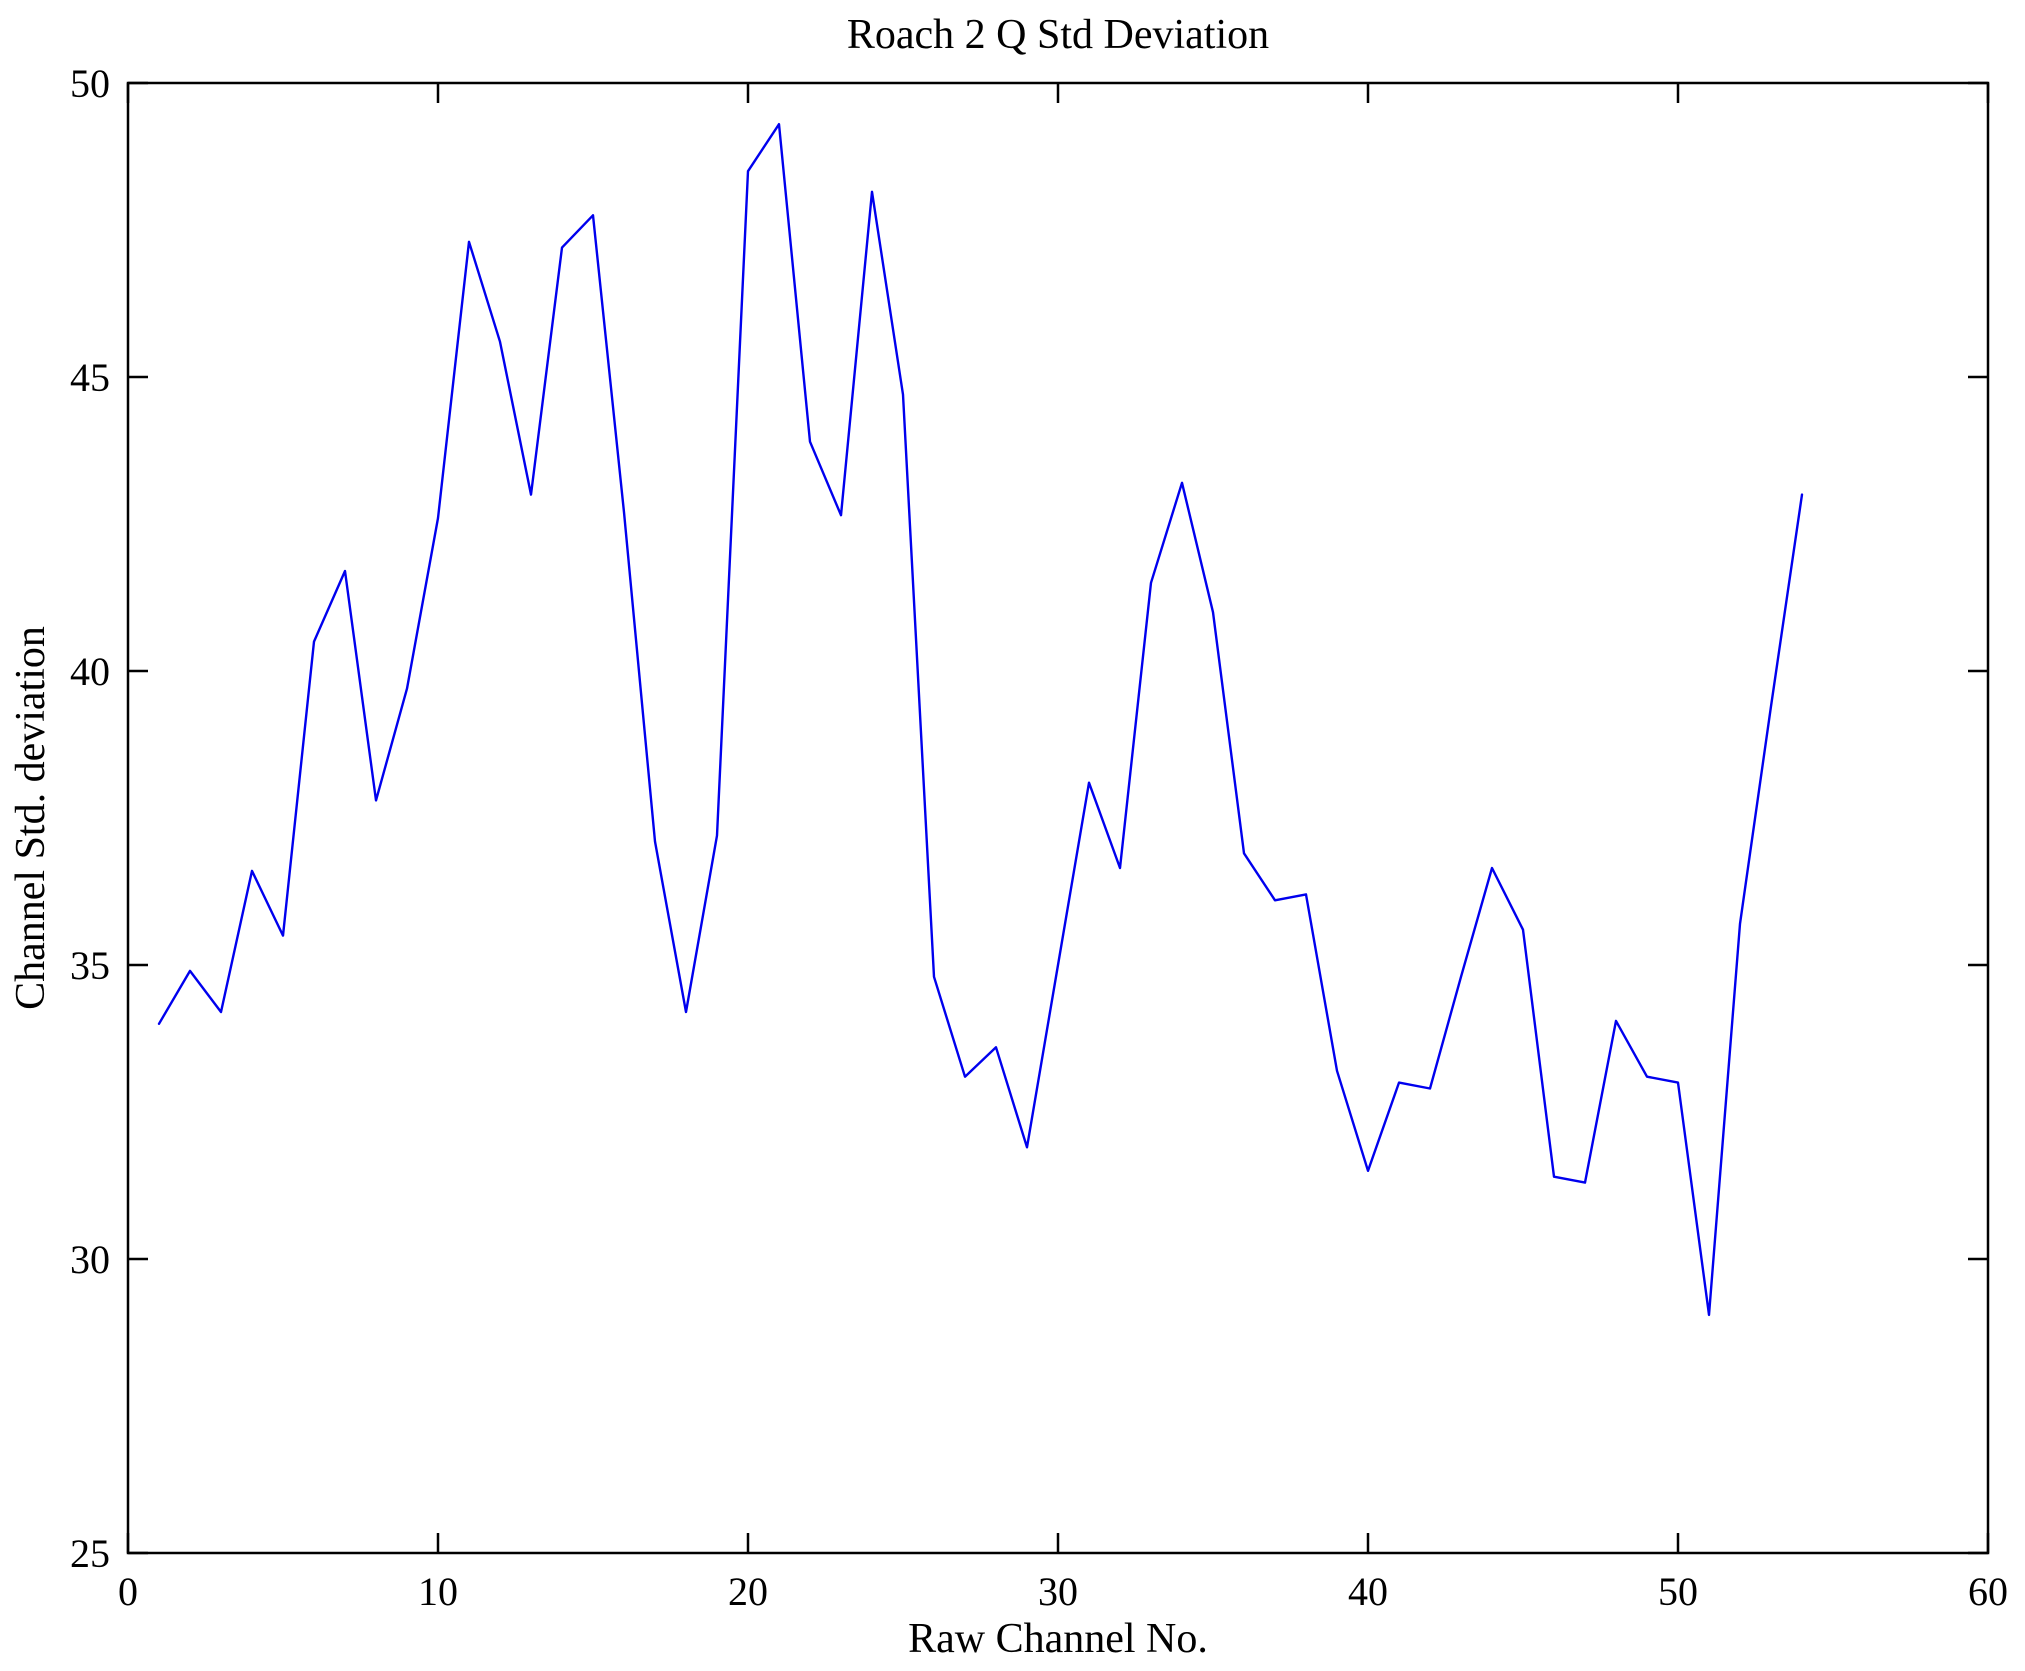 The image size is (2025, 1671). I want to click on y-tick-label: 30, so click(90, 1259).